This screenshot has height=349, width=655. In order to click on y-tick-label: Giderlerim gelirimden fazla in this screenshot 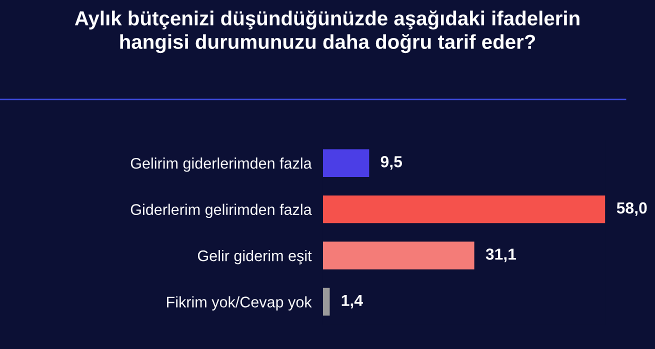, I will do `click(221, 211)`.